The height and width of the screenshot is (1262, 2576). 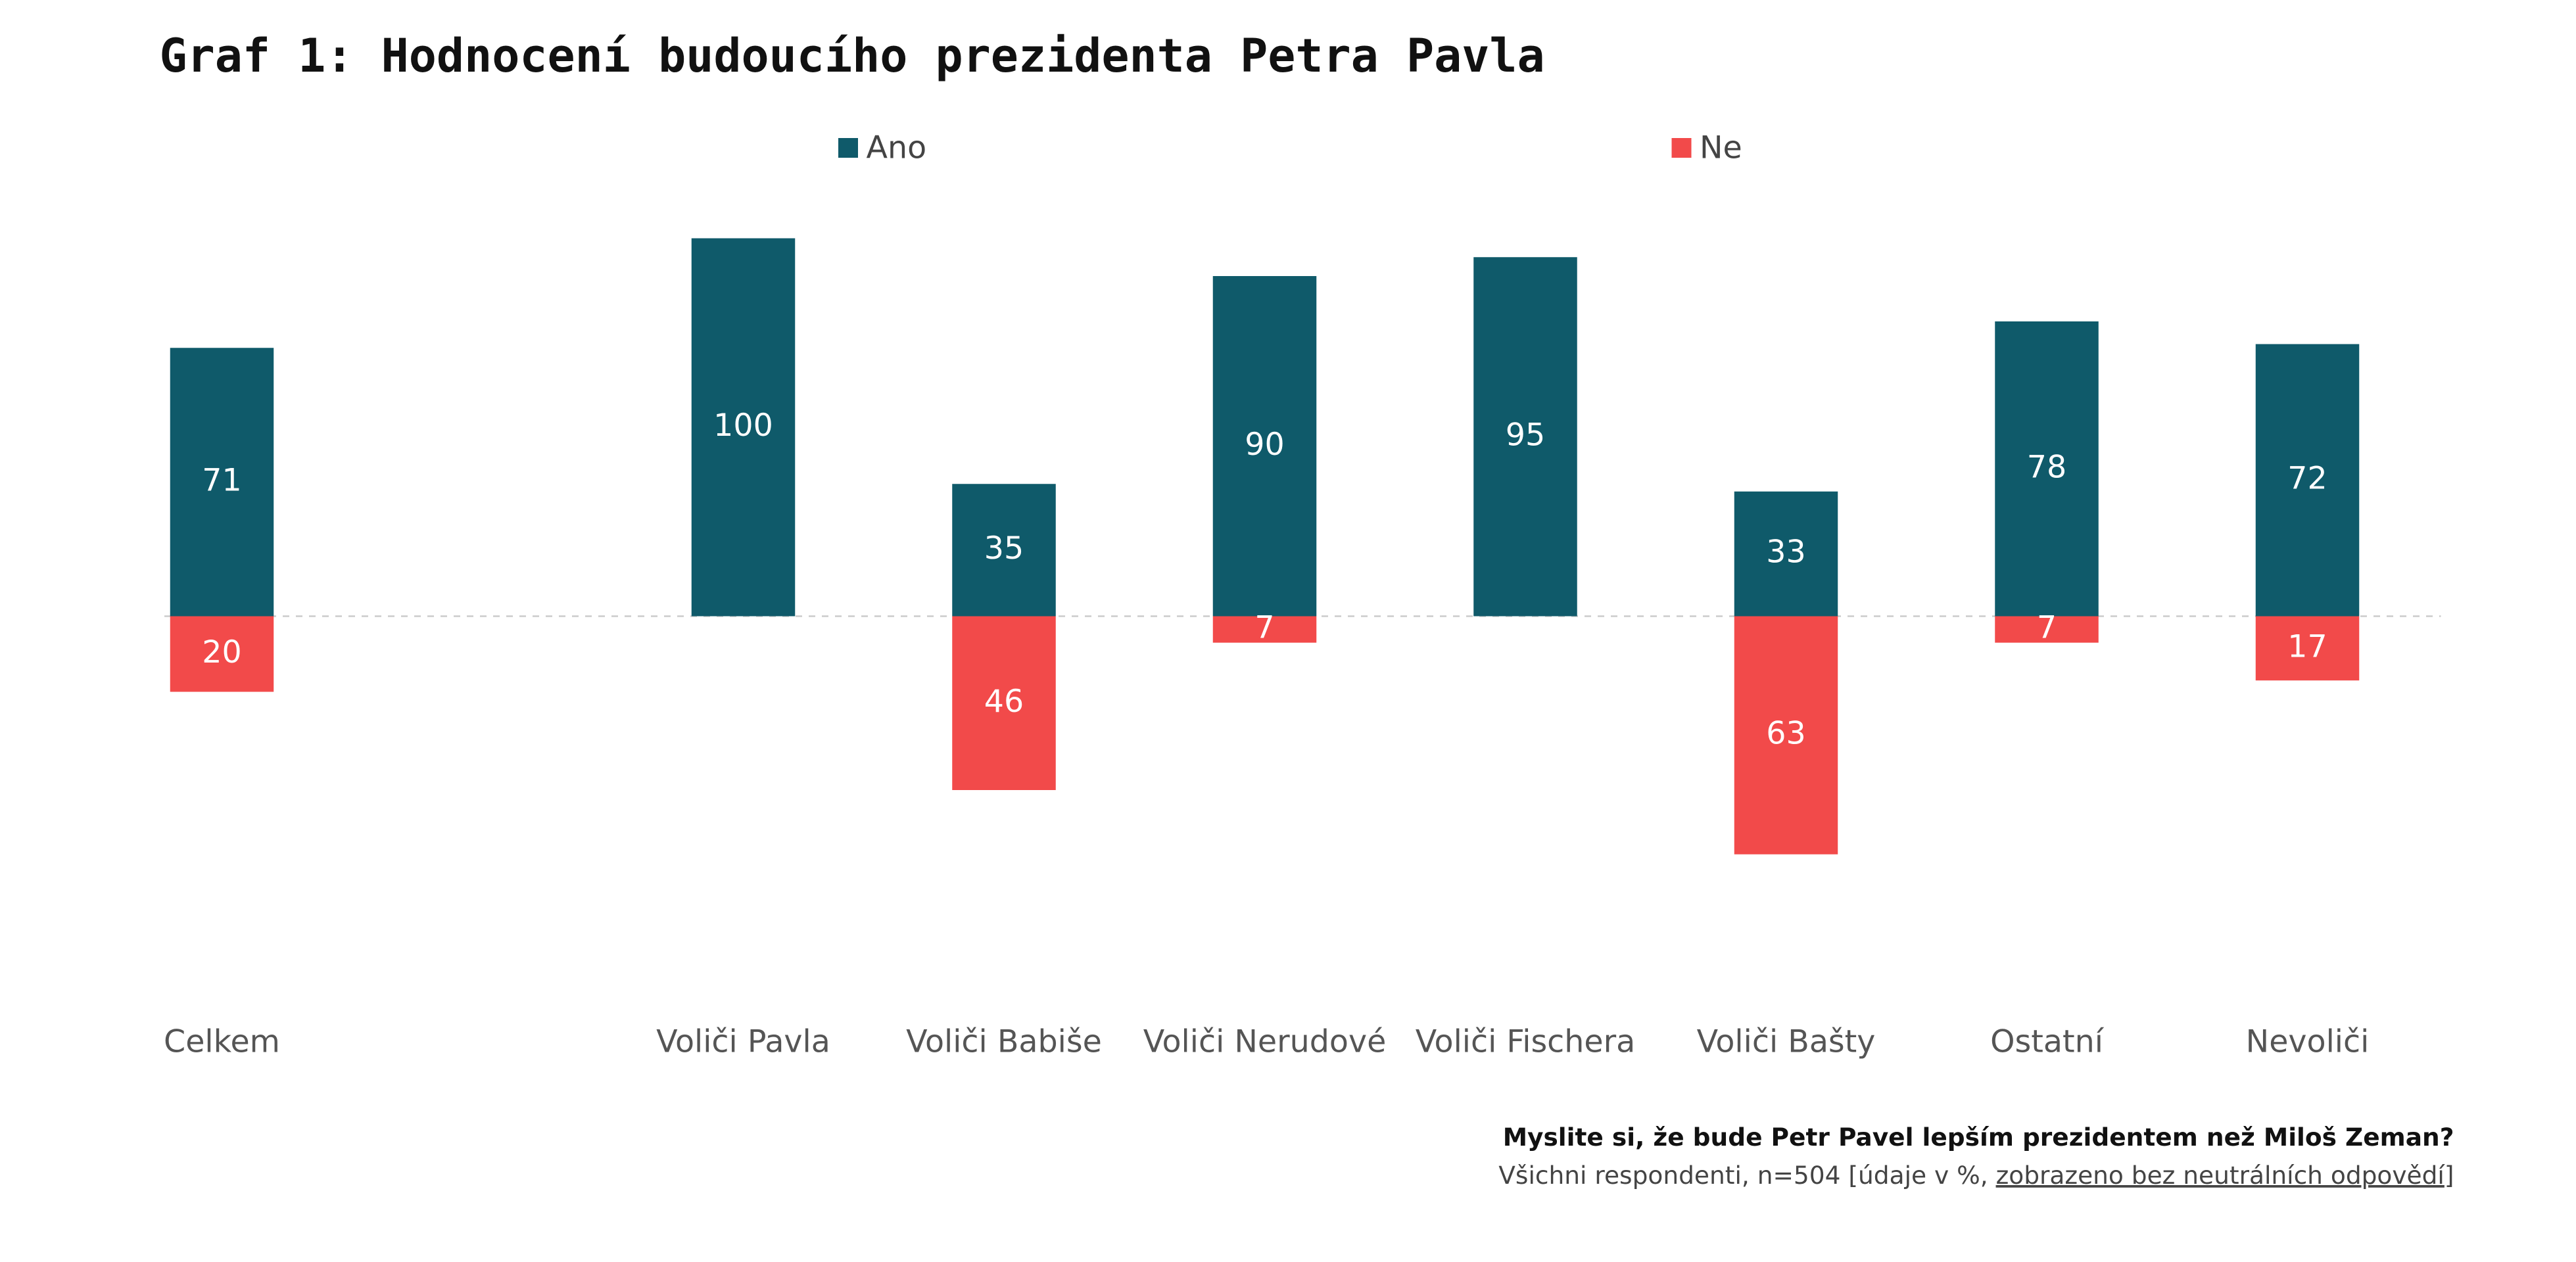 I want to click on x-tick-label: Voliči Nerudové, so click(x=1265, y=1042).